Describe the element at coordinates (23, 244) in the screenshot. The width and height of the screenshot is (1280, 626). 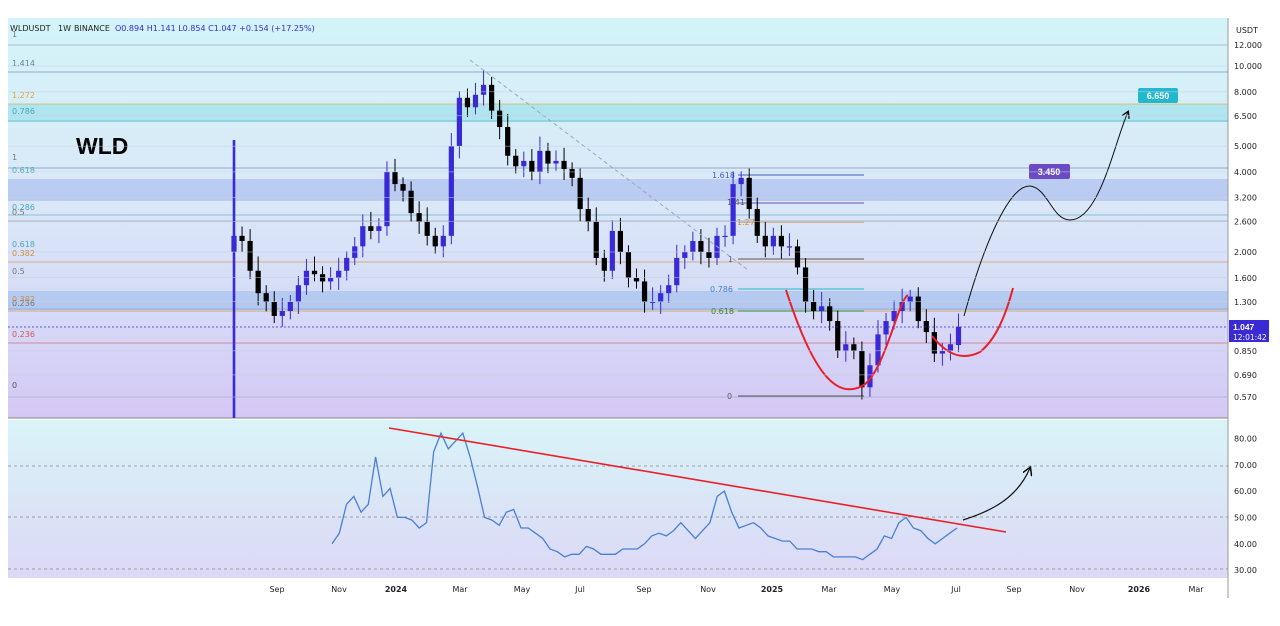
I see `fib-left-label: 0.618` at that location.